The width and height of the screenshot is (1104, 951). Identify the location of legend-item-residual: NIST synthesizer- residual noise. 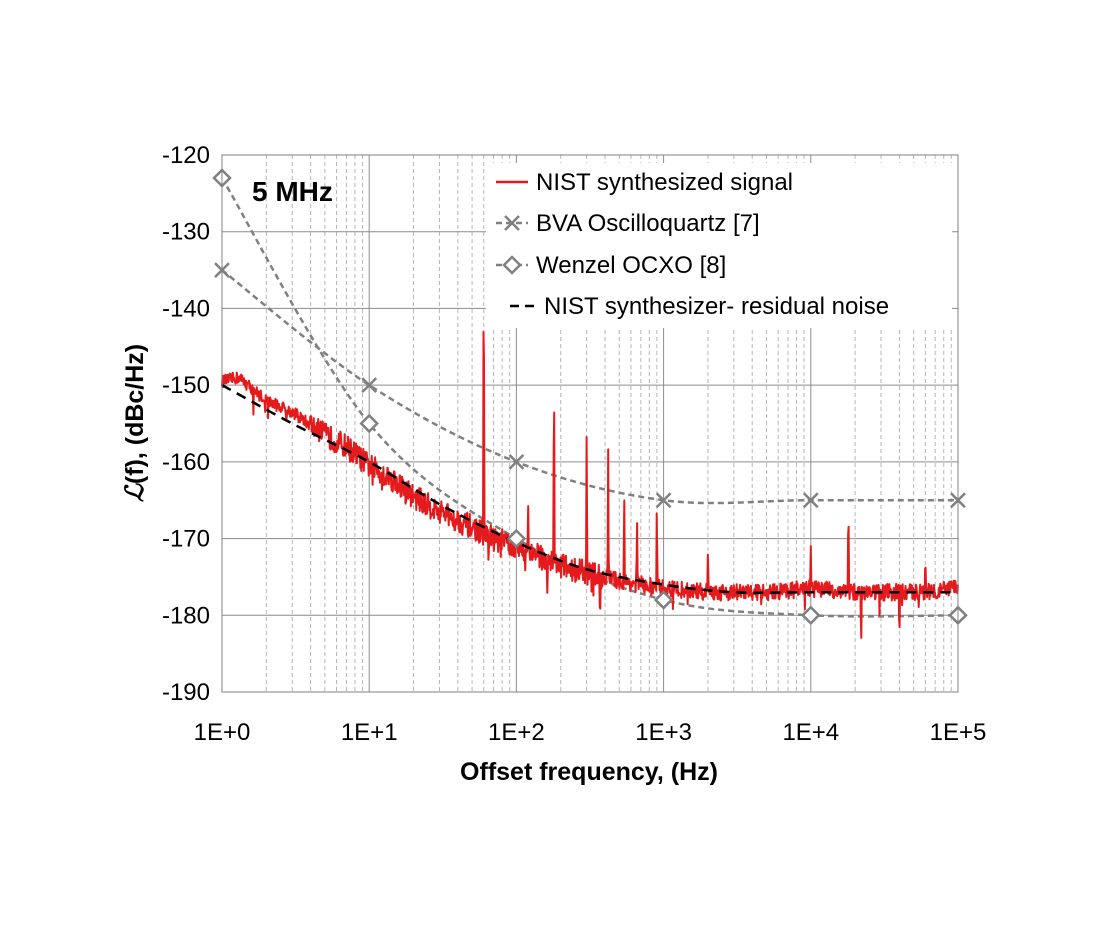
(699, 306).